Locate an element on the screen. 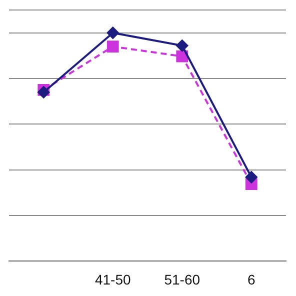  x-tick-label: 41-50 is located at coordinates (112, 279).